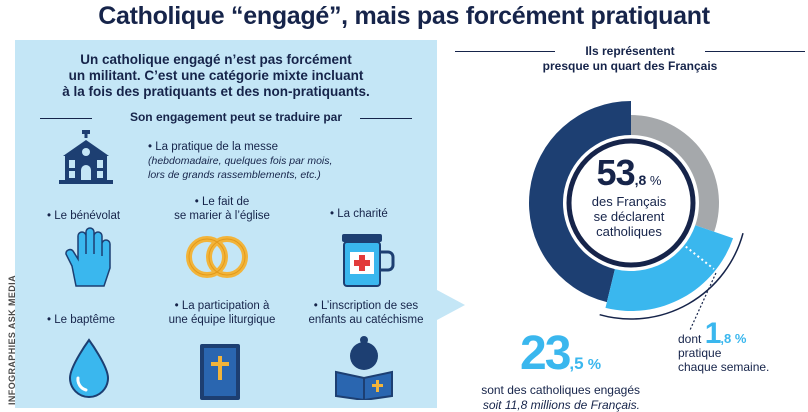 The image size is (808, 412). I want to click on engaged-figure: 23,5 %, so click(560, 353).